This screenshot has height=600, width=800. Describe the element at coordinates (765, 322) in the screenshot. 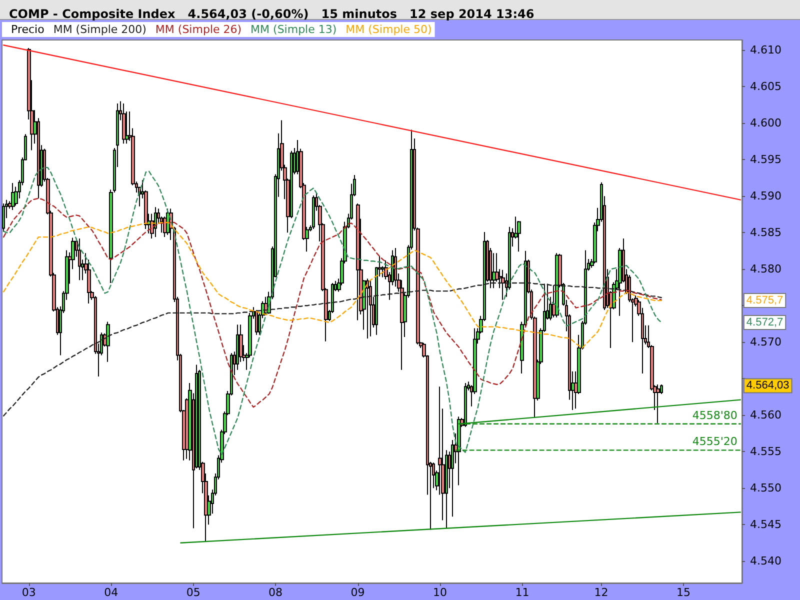

I see `annotation: 4.572,7` at that location.